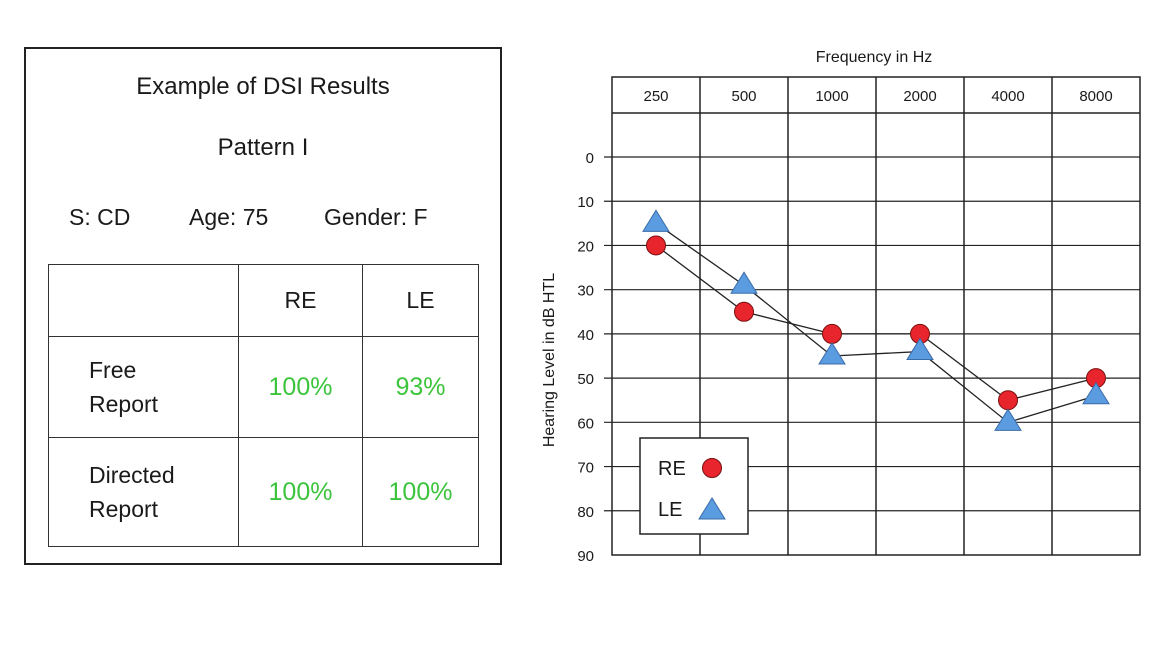  What do you see at coordinates (100, 217) in the screenshot?
I see `subject-label: S: CD` at bounding box center [100, 217].